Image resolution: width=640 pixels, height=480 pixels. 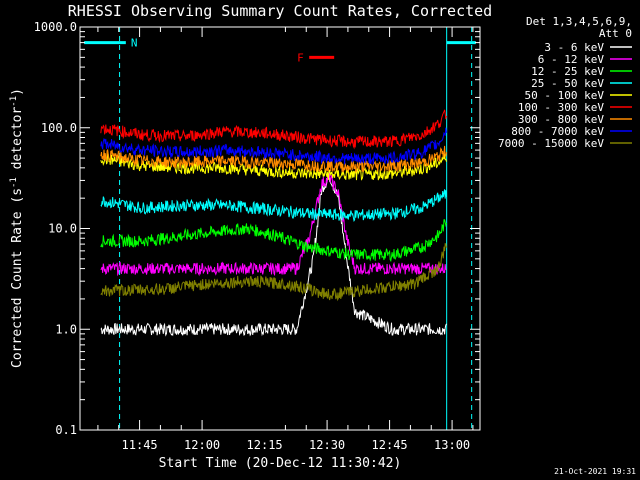 What do you see at coordinates (567, 83) in the screenshot?
I see `legend-label-3: 25 - 50 keV` at bounding box center [567, 83].